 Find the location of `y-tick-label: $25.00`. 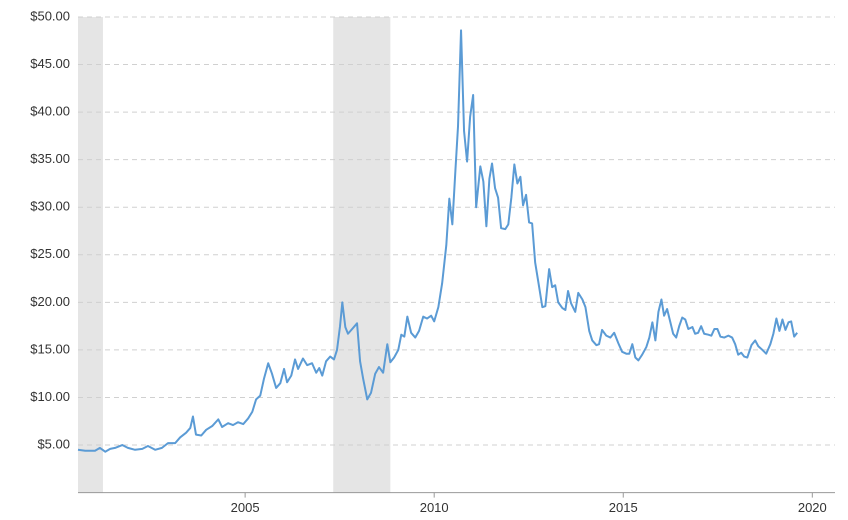

y-tick-label: $25.00 is located at coordinates (50, 253).